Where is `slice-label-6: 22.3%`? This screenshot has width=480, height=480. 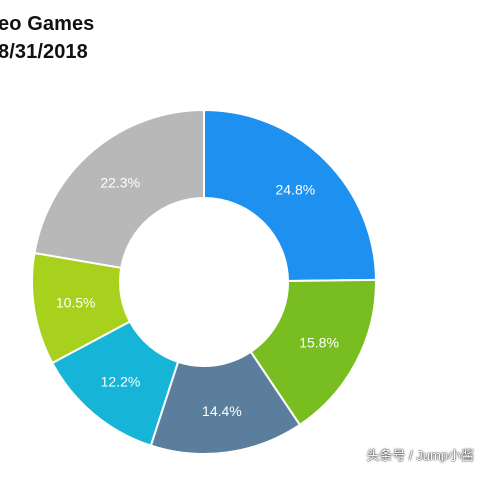 slice-label-6: 22.3% is located at coordinates (120, 183).